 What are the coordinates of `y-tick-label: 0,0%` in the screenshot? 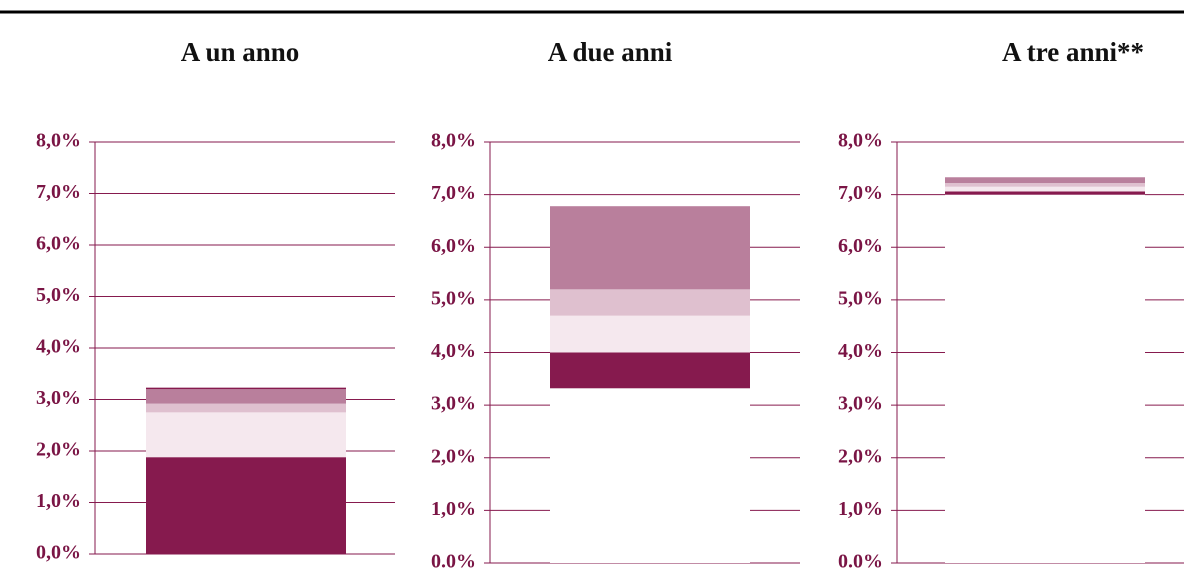 It's located at (58, 553).